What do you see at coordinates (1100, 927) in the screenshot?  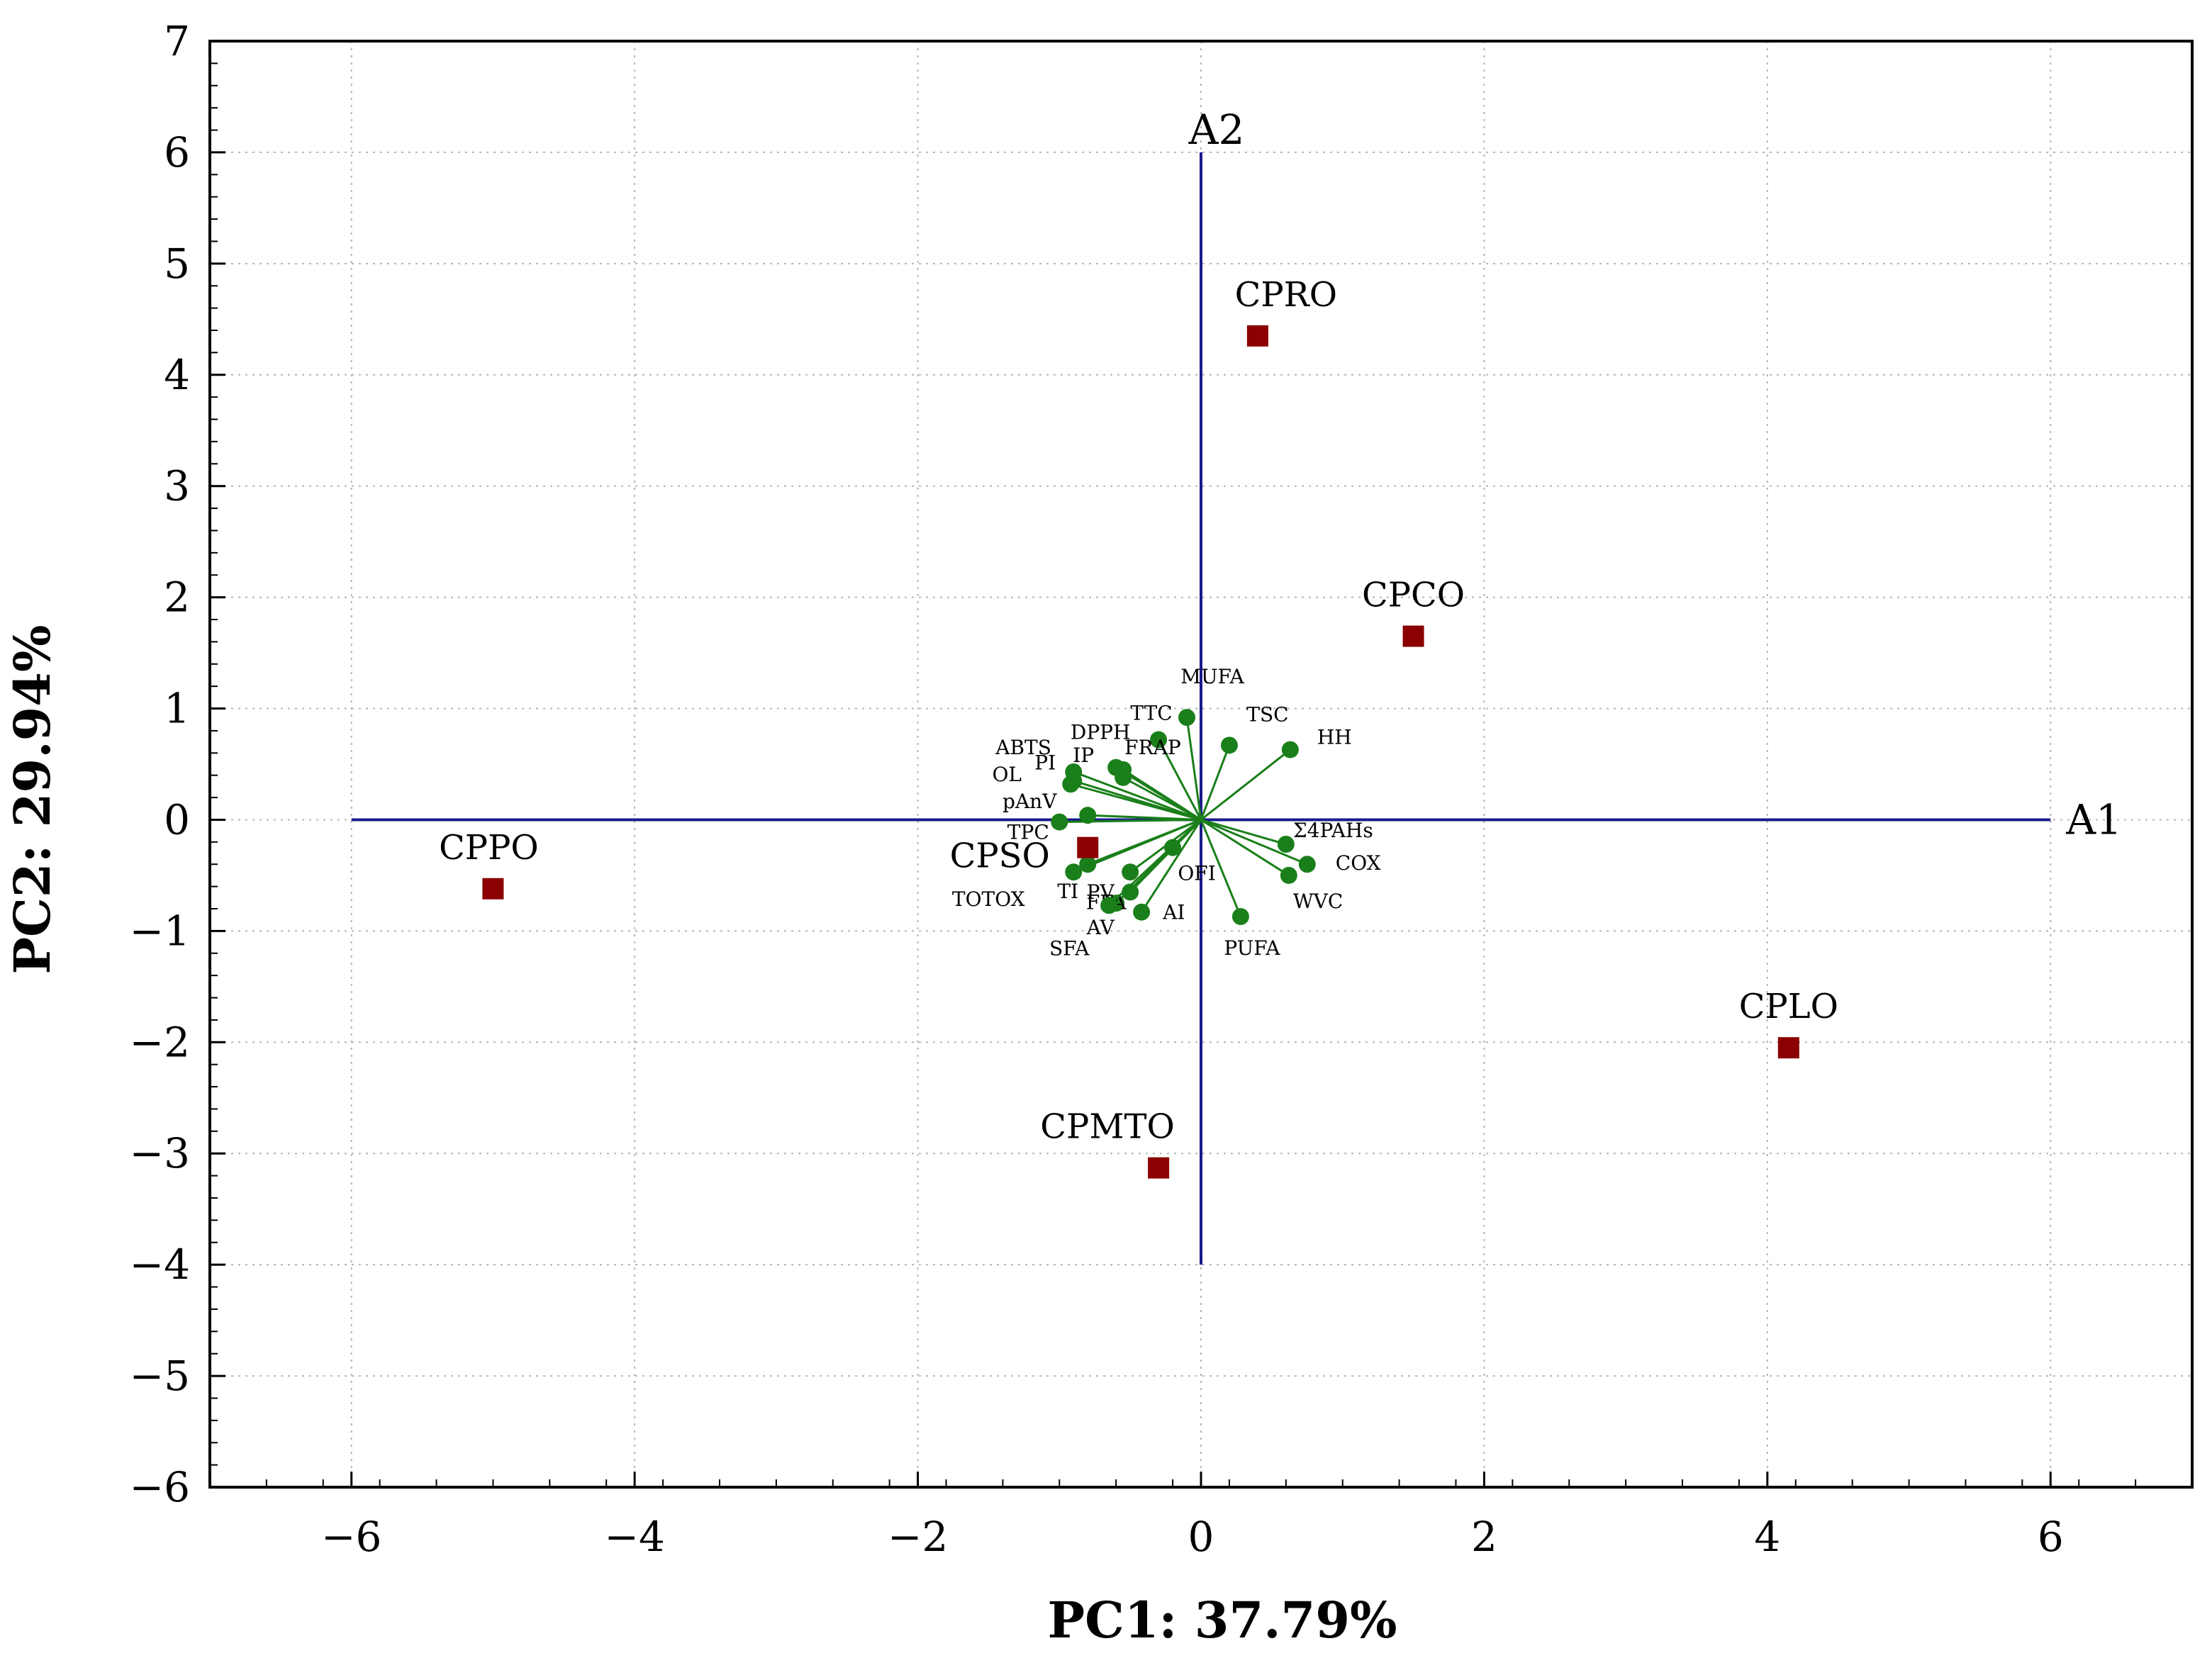 I see `variable-label: AV` at bounding box center [1100, 927].